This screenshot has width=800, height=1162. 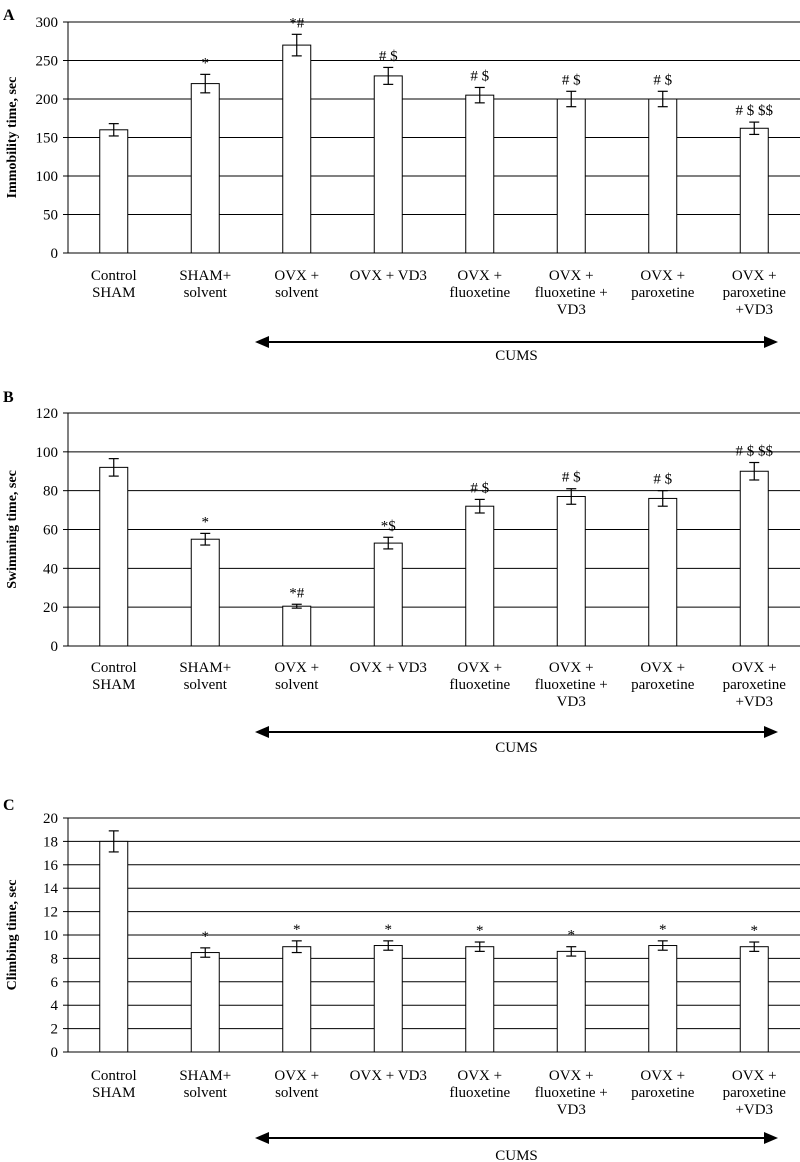 What do you see at coordinates (50, 569) in the screenshot?
I see `y-tick-label: 40` at bounding box center [50, 569].